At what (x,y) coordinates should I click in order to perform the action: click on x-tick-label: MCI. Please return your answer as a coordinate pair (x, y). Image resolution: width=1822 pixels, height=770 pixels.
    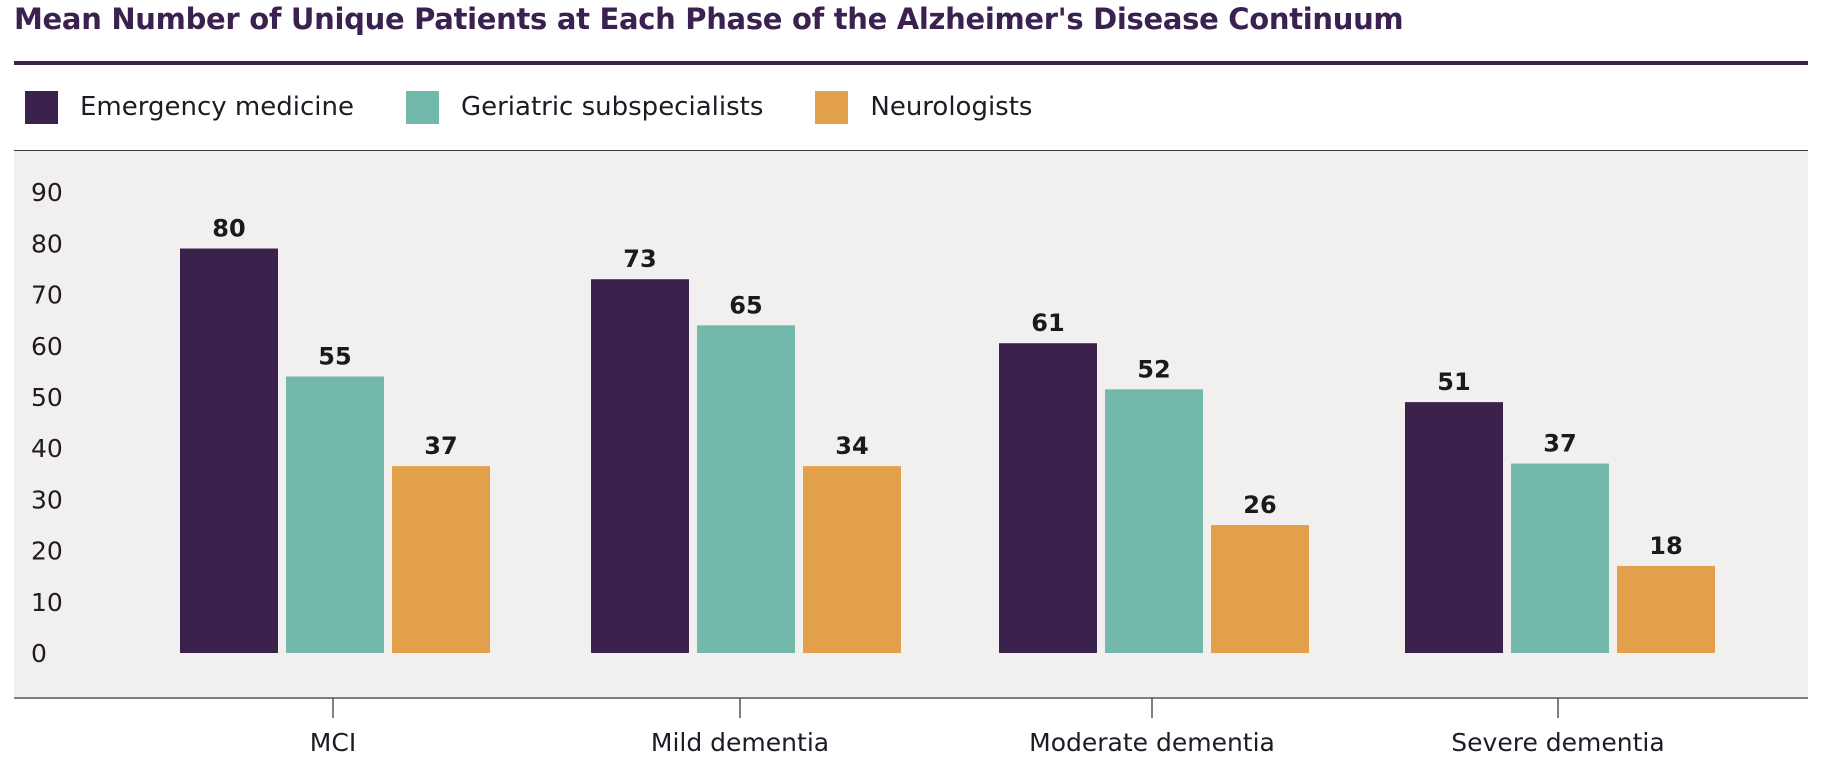
    Looking at the image, I should click on (333, 742).